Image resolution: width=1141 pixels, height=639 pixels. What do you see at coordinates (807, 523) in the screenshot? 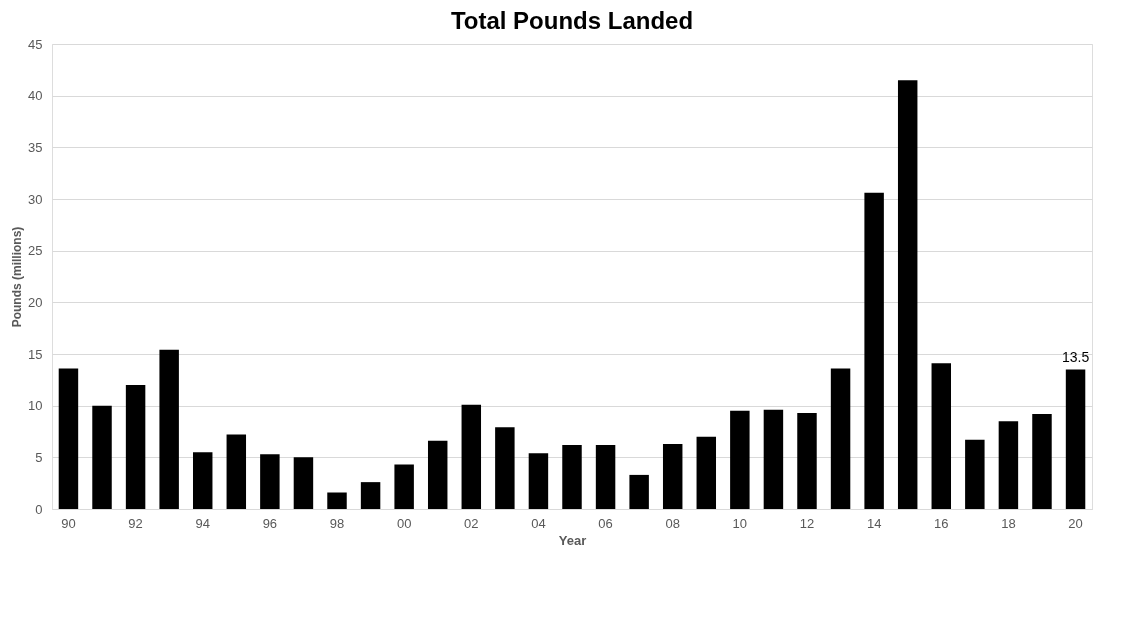
I see `x-tick-label: 12` at bounding box center [807, 523].